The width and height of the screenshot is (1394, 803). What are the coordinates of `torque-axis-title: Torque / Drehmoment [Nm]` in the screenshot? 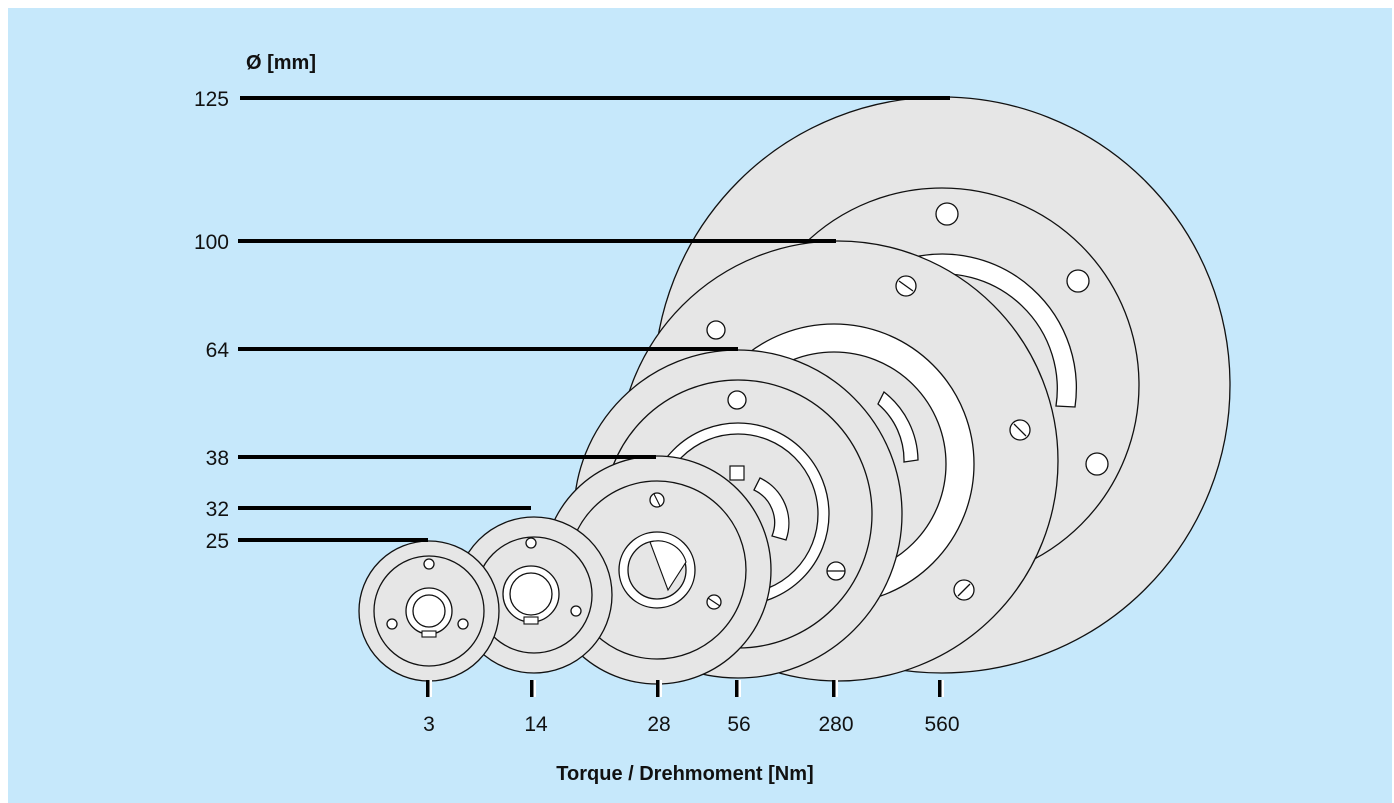 It's located at (684, 774).